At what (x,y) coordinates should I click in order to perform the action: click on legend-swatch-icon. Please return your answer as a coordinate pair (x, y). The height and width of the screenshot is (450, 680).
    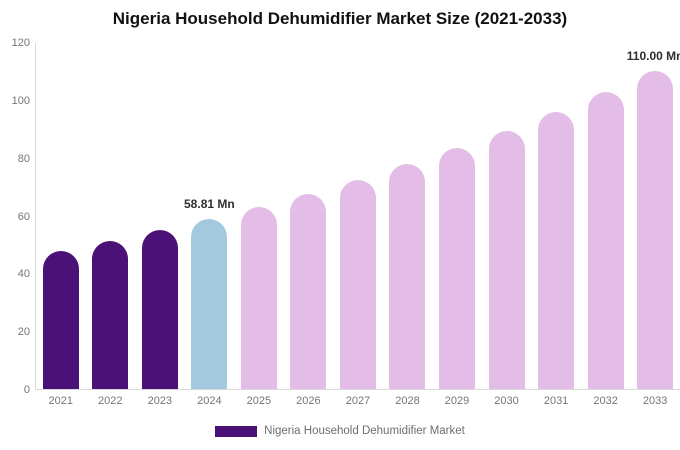
    Looking at the image, I should click on (236, 431).